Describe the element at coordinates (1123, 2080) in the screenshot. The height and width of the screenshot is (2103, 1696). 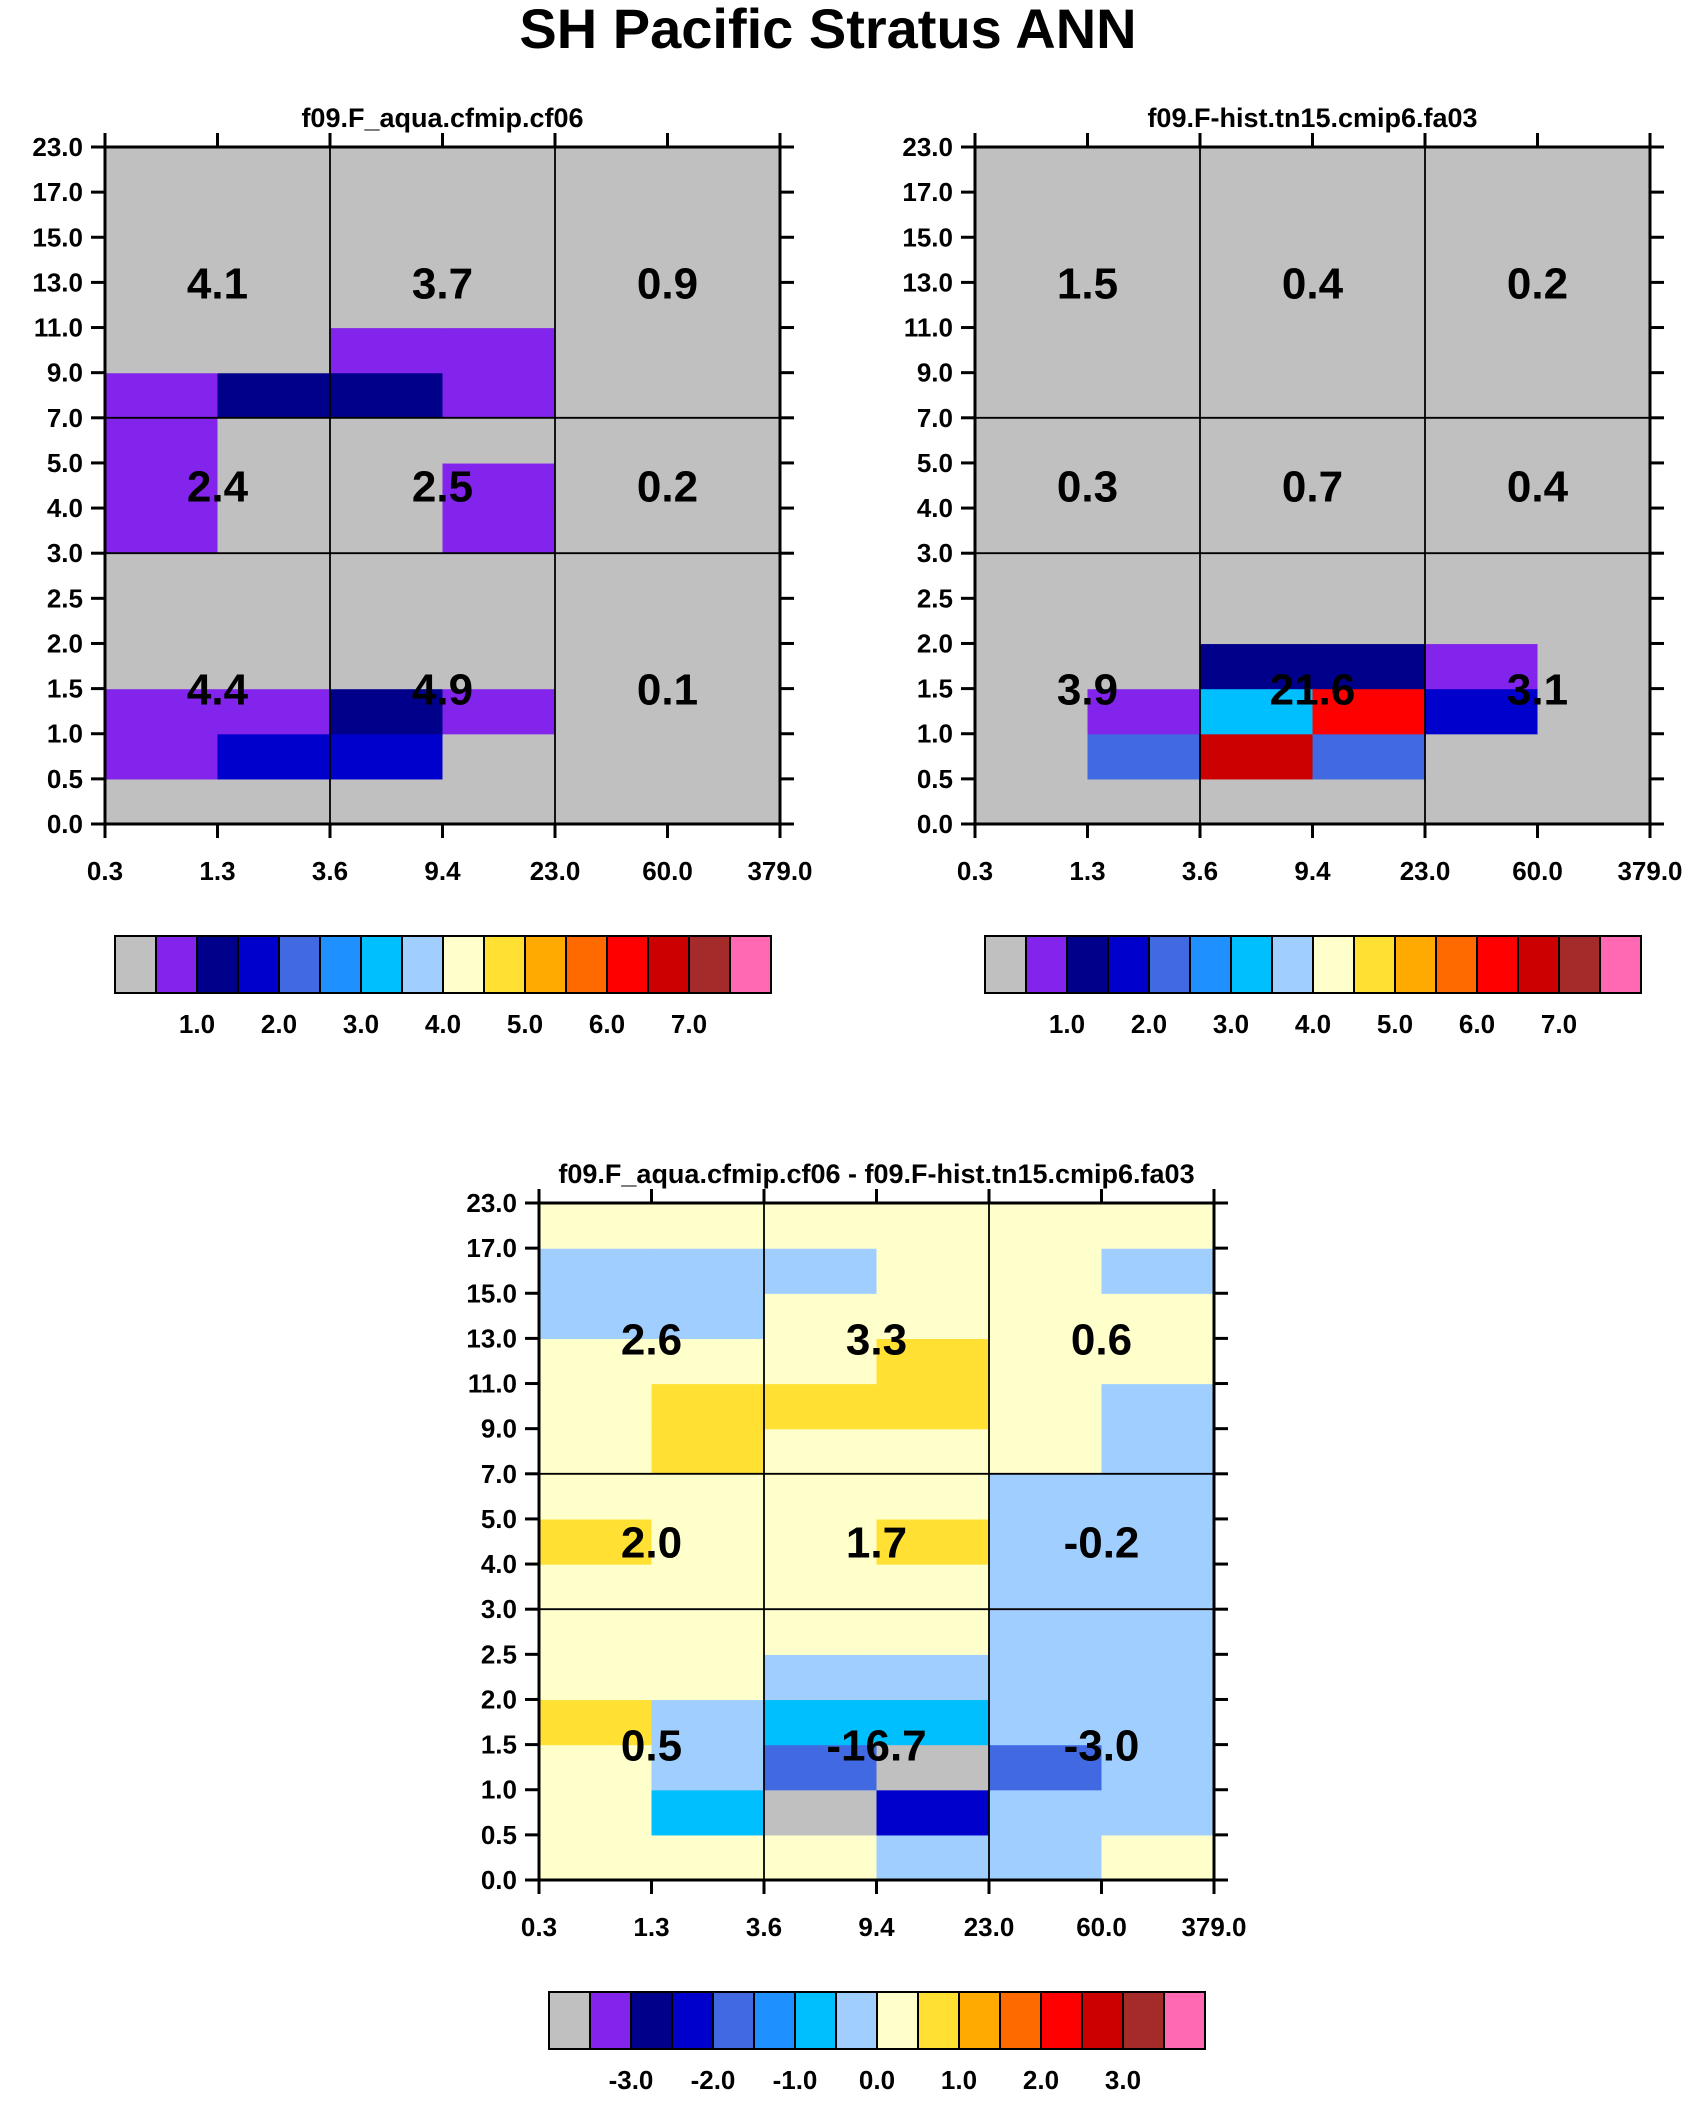
I see `colorbar-label: 3.0` at that location.